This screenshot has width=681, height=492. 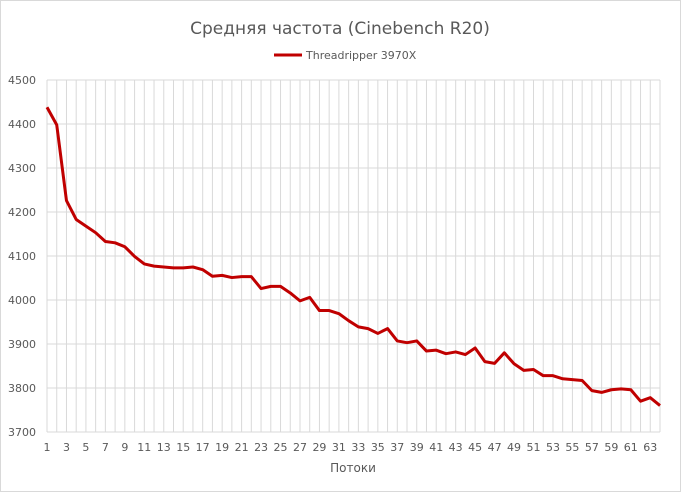 What do you see at coordinates (22, 80) in the screenshot?
I see `y-tick-label: 4500` at bounding box center [22, 80].